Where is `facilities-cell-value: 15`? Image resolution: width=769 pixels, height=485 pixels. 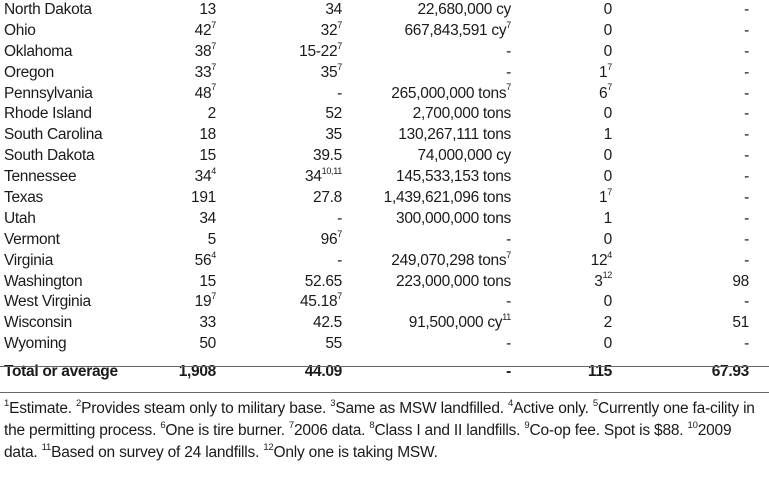
facilities-cell-value: 15 is located at coordinates (207, 281).